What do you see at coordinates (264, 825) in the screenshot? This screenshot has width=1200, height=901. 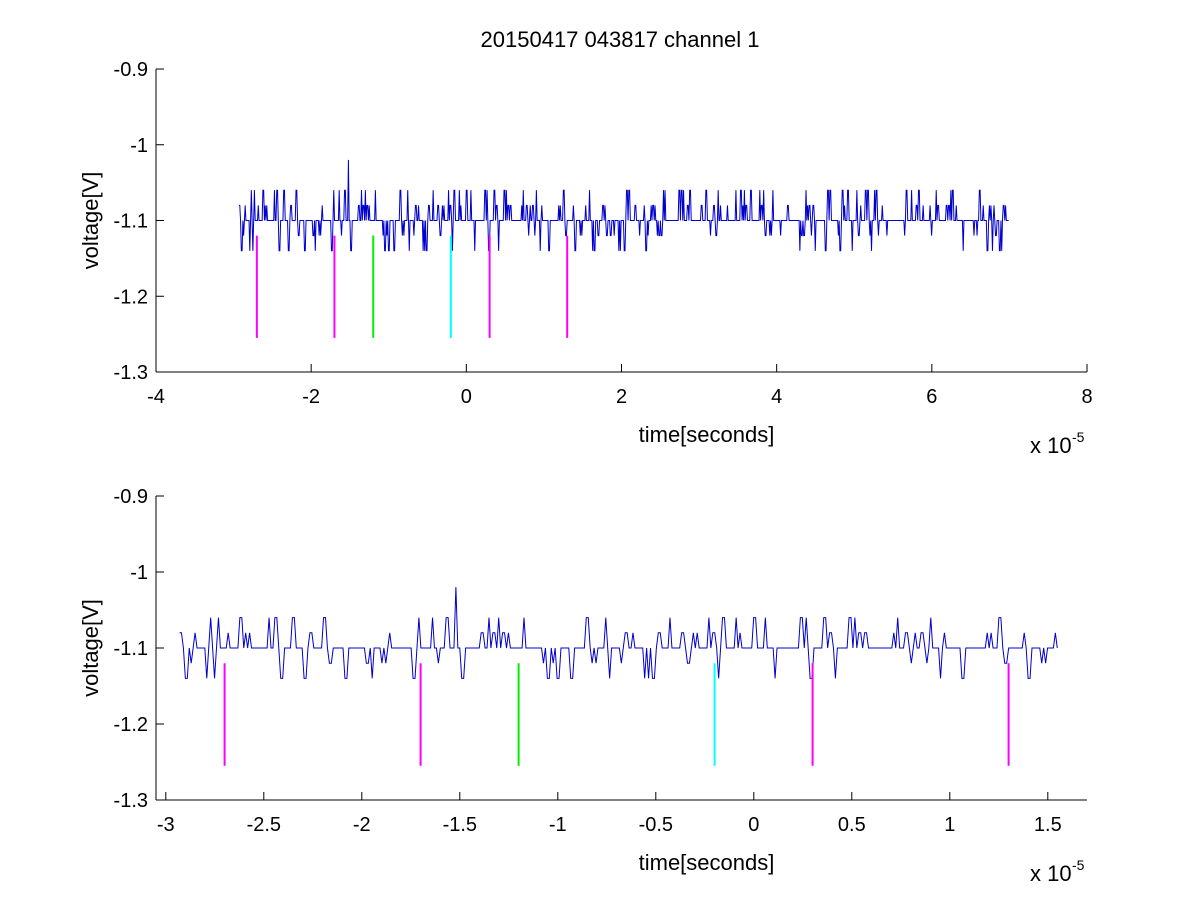 I see `x-tick-label: -2.5` at bounding box center [264, 825].